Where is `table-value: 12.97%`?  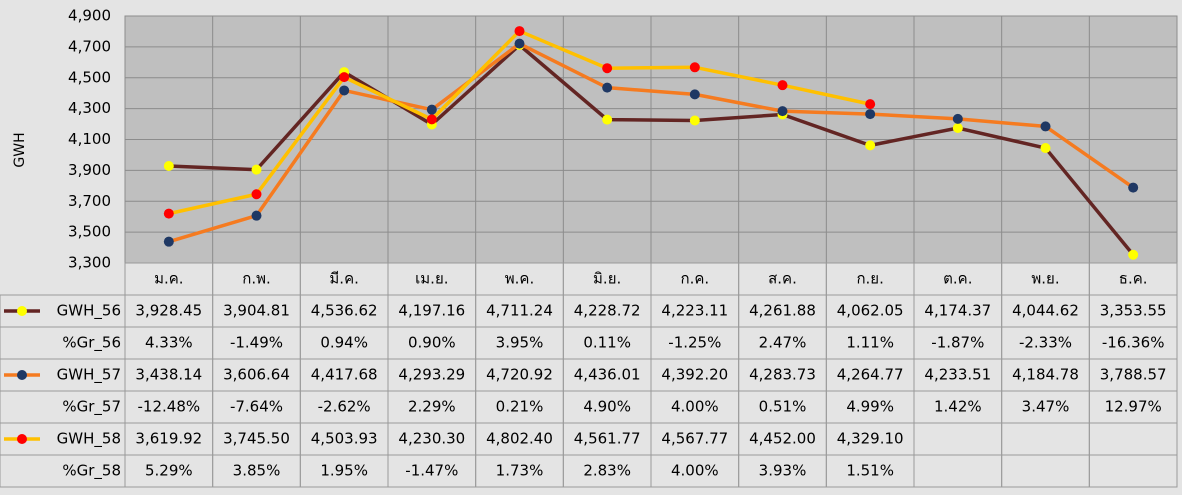 table-value: 12.97% is located at coordinates (1133, 407).